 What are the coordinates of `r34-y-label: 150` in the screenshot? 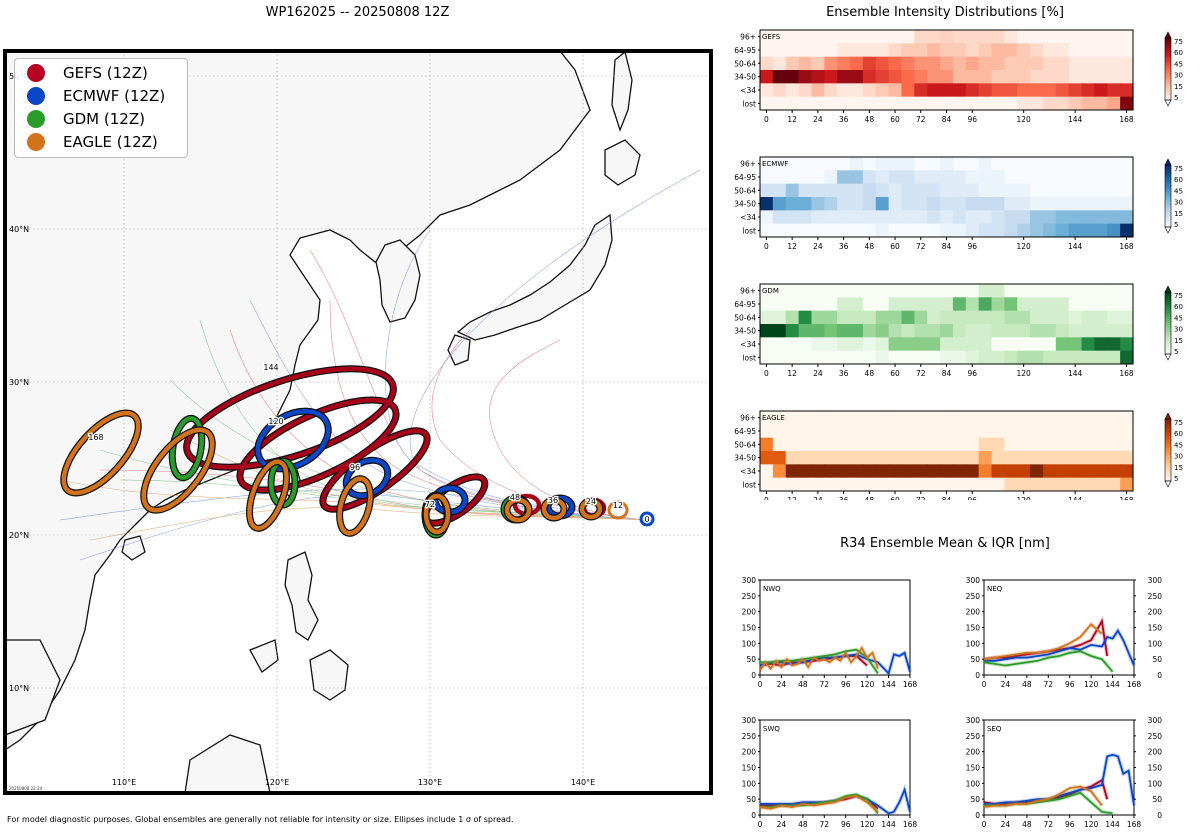 It's located at (973, 768).